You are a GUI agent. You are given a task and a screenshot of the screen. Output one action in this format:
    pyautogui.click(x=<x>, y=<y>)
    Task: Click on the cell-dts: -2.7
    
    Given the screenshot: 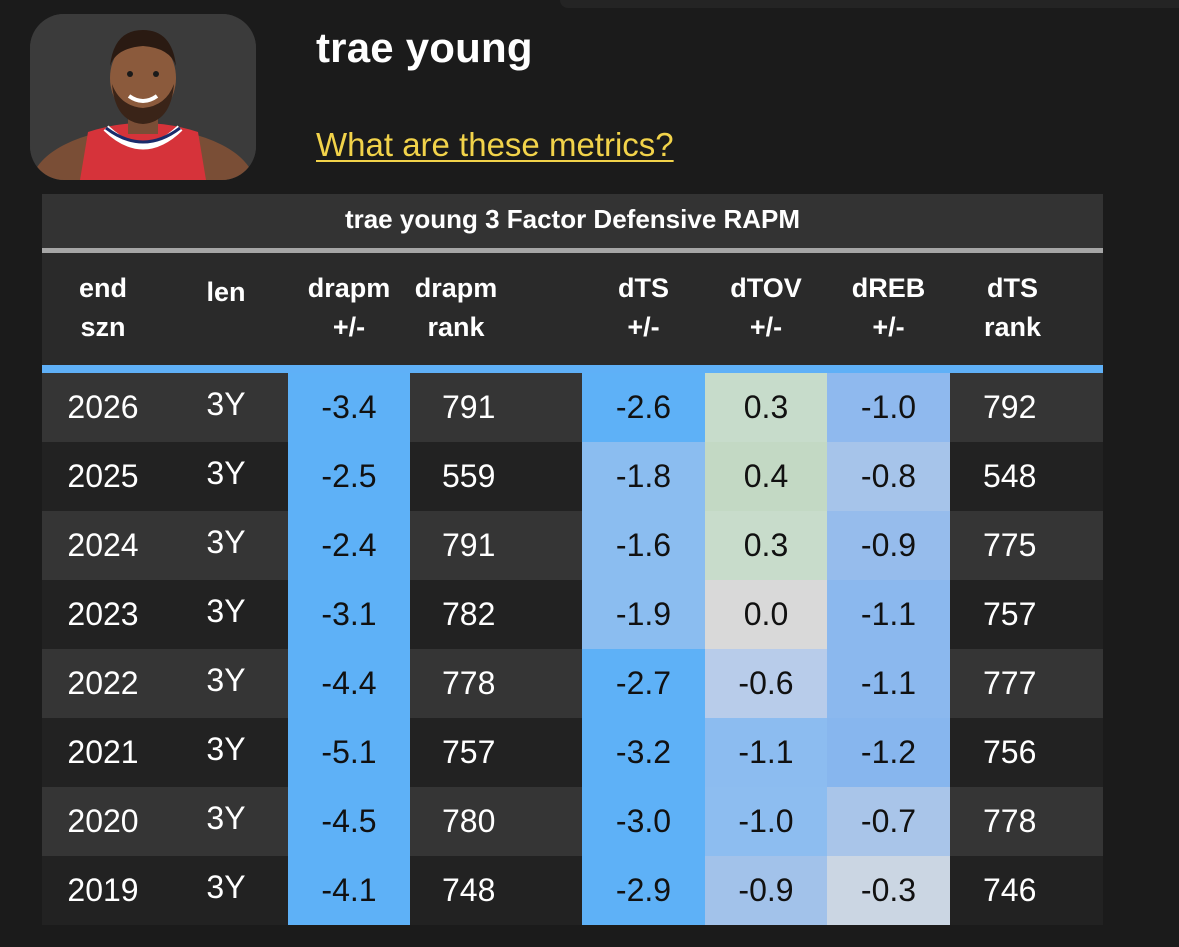 What is the action you would take?
    pyautogui.click(x=643, y=683)
    